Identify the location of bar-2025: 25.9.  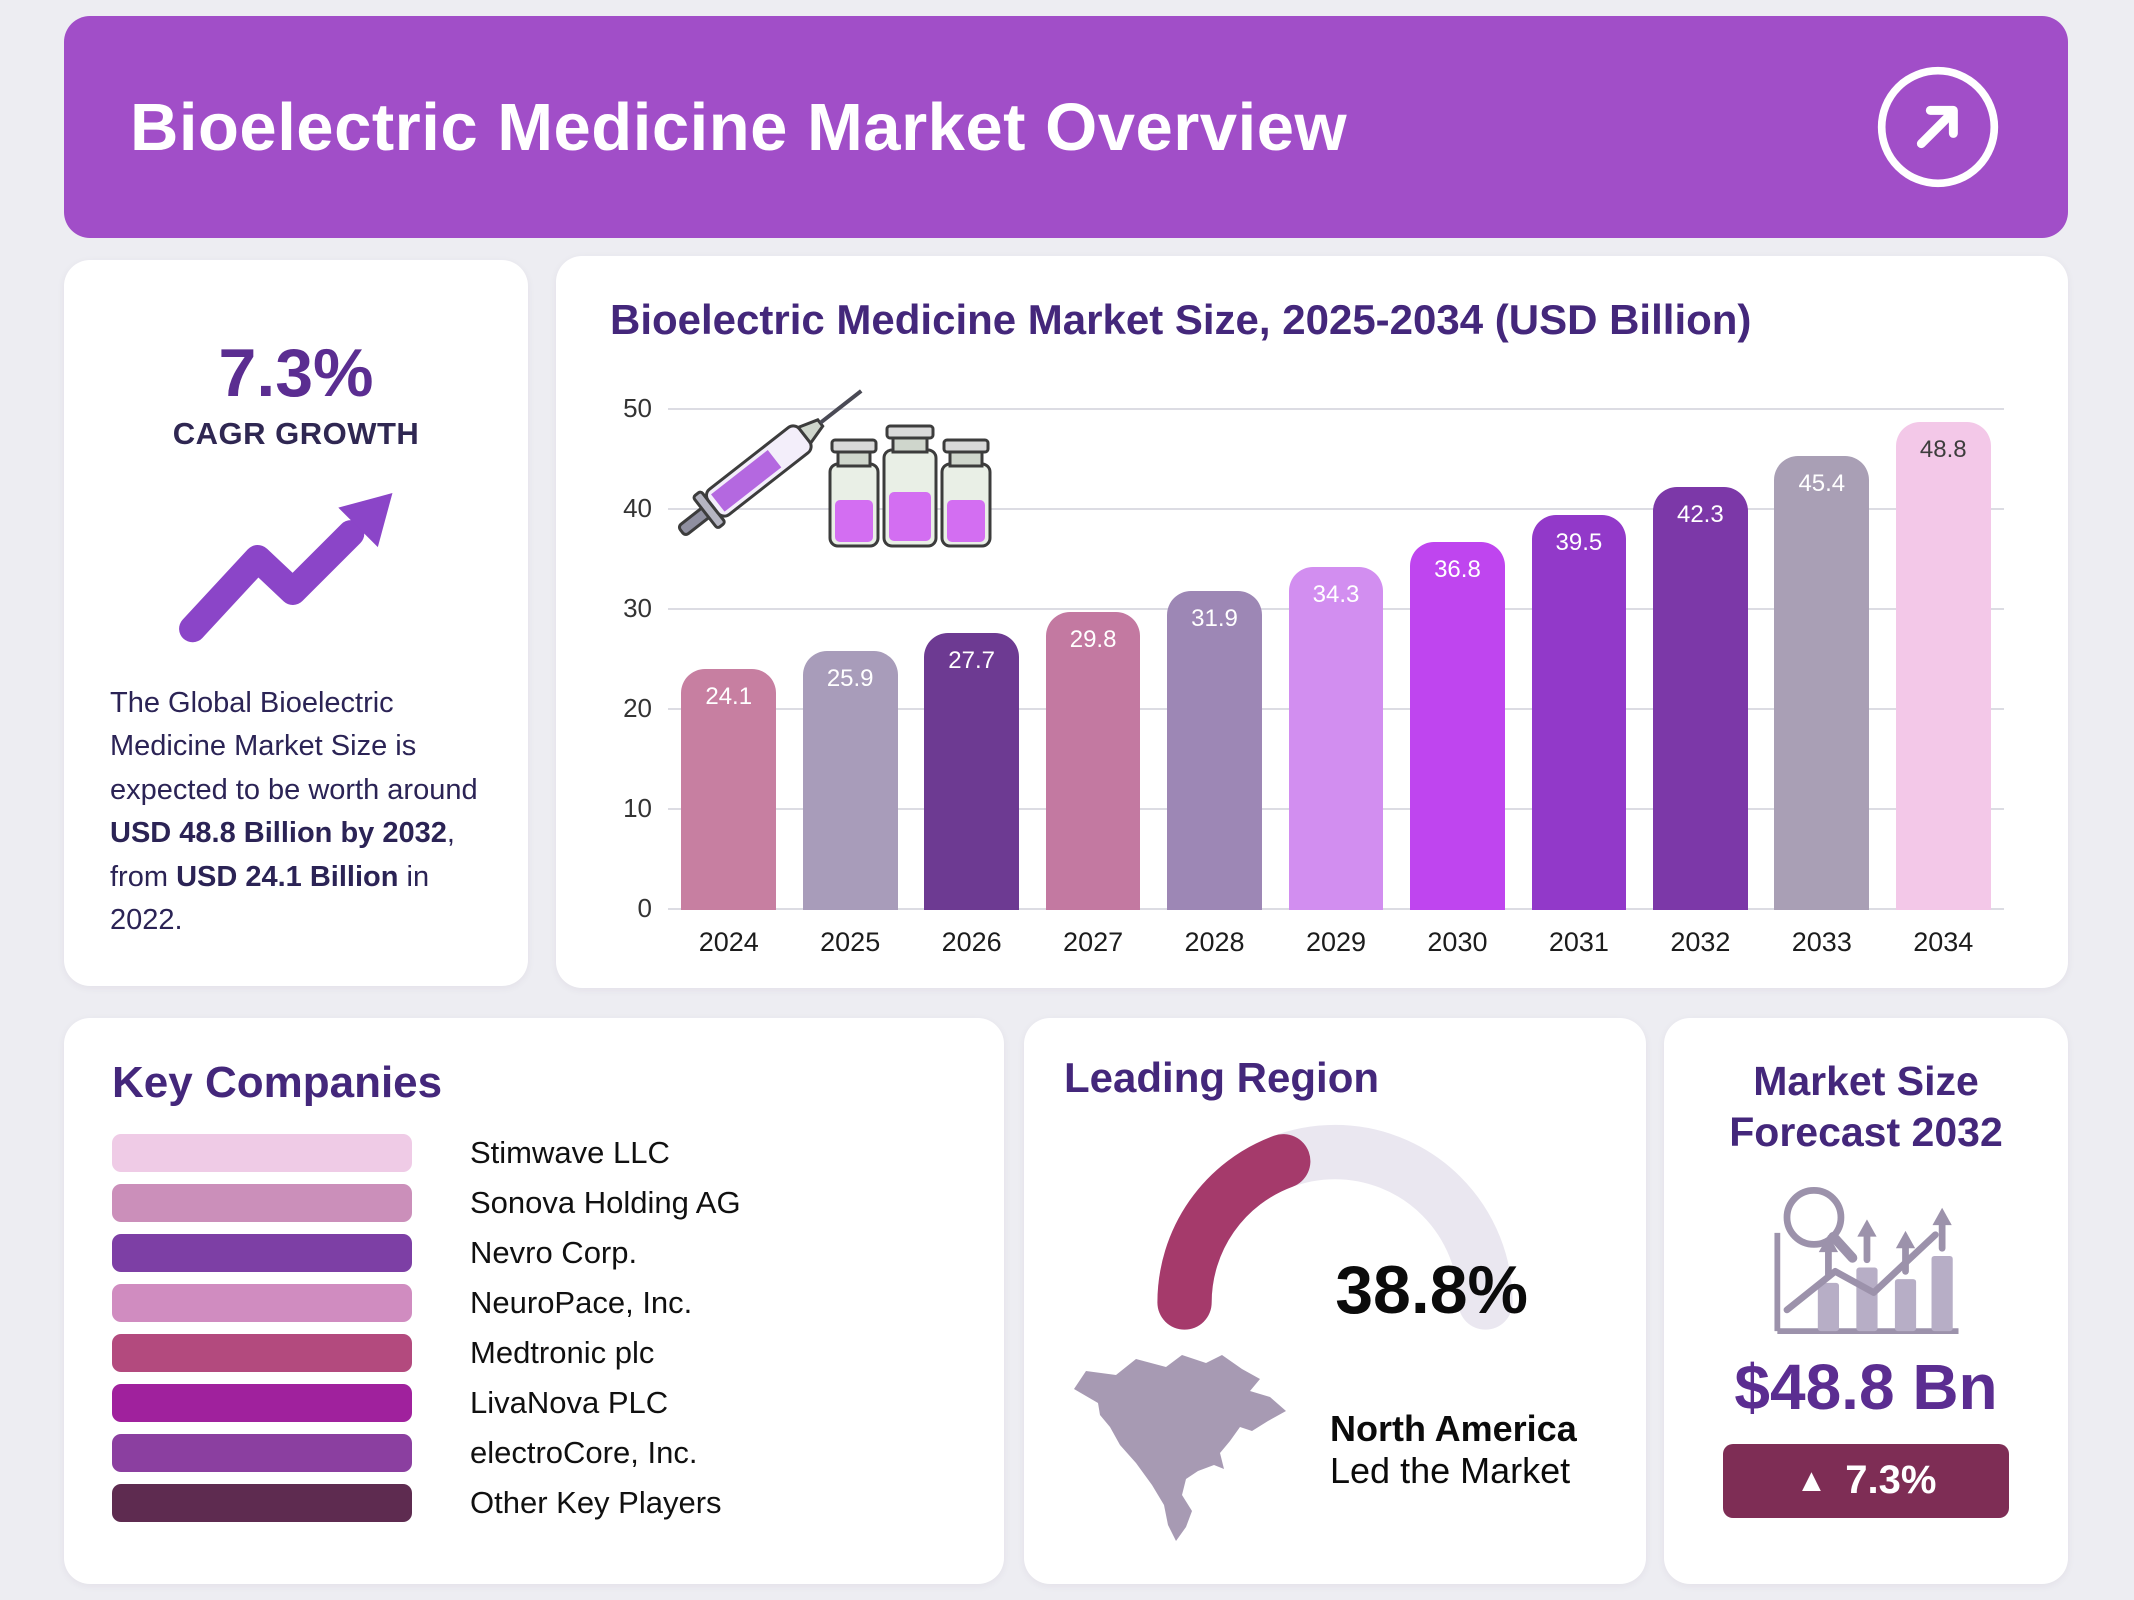
(850, 780).